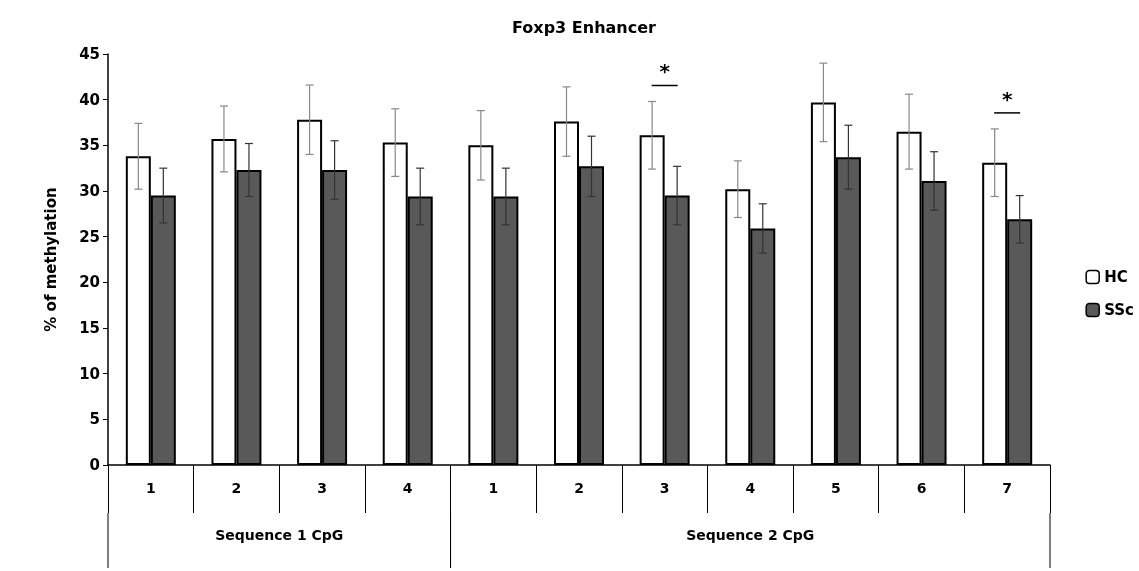 The height and width of the screenshot is (571, 1139). I want to click on y-tick-label: 40, so click(89, 99).